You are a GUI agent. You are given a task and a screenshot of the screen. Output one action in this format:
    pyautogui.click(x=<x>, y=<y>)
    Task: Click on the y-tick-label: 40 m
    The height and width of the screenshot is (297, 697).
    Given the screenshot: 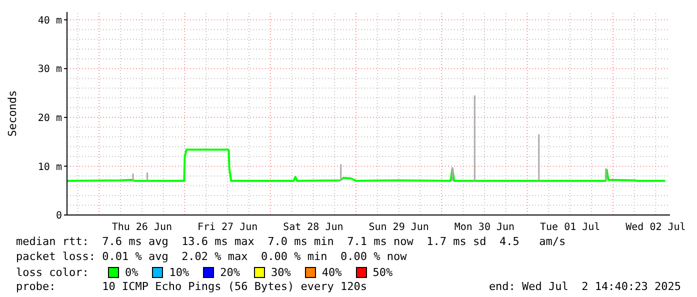 What is the action you would take?
    pyautogui.click(x=50, y=20)
    